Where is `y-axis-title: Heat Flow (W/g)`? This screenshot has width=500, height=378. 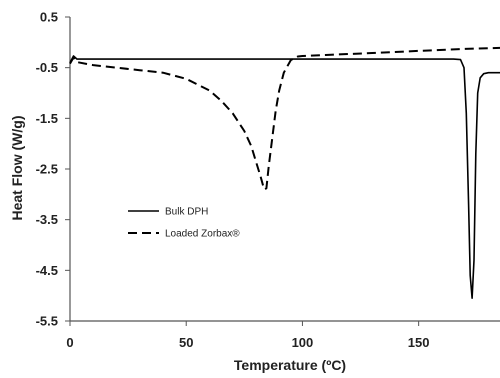
y-axis-title: Heat Flow (W/g) is located at coordinates (17, 168).